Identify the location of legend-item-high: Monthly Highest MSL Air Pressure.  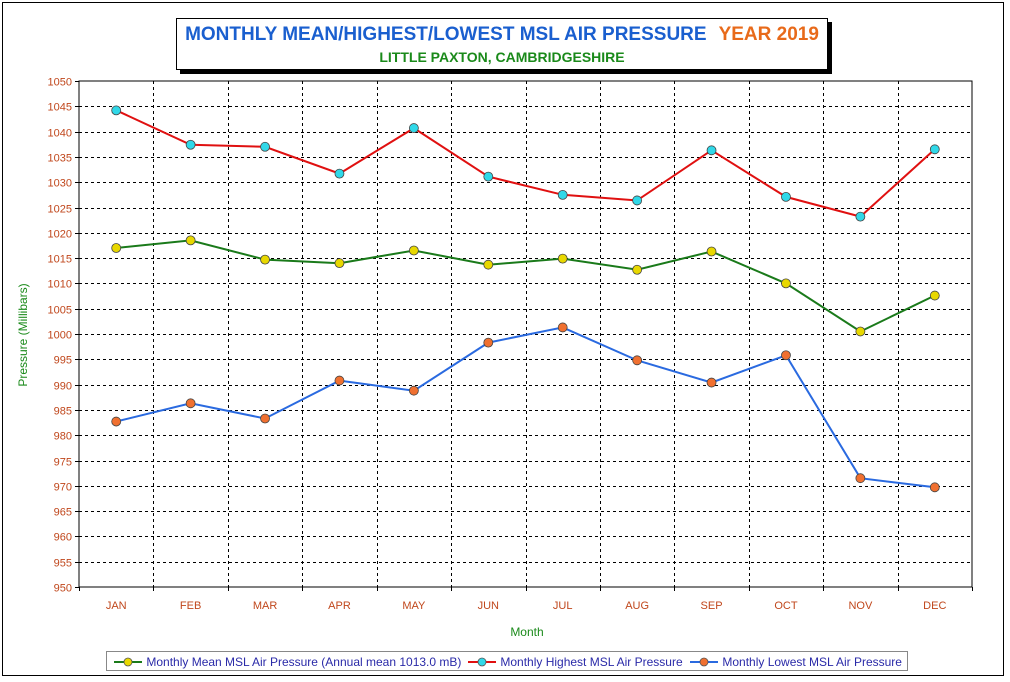
(575, 661).